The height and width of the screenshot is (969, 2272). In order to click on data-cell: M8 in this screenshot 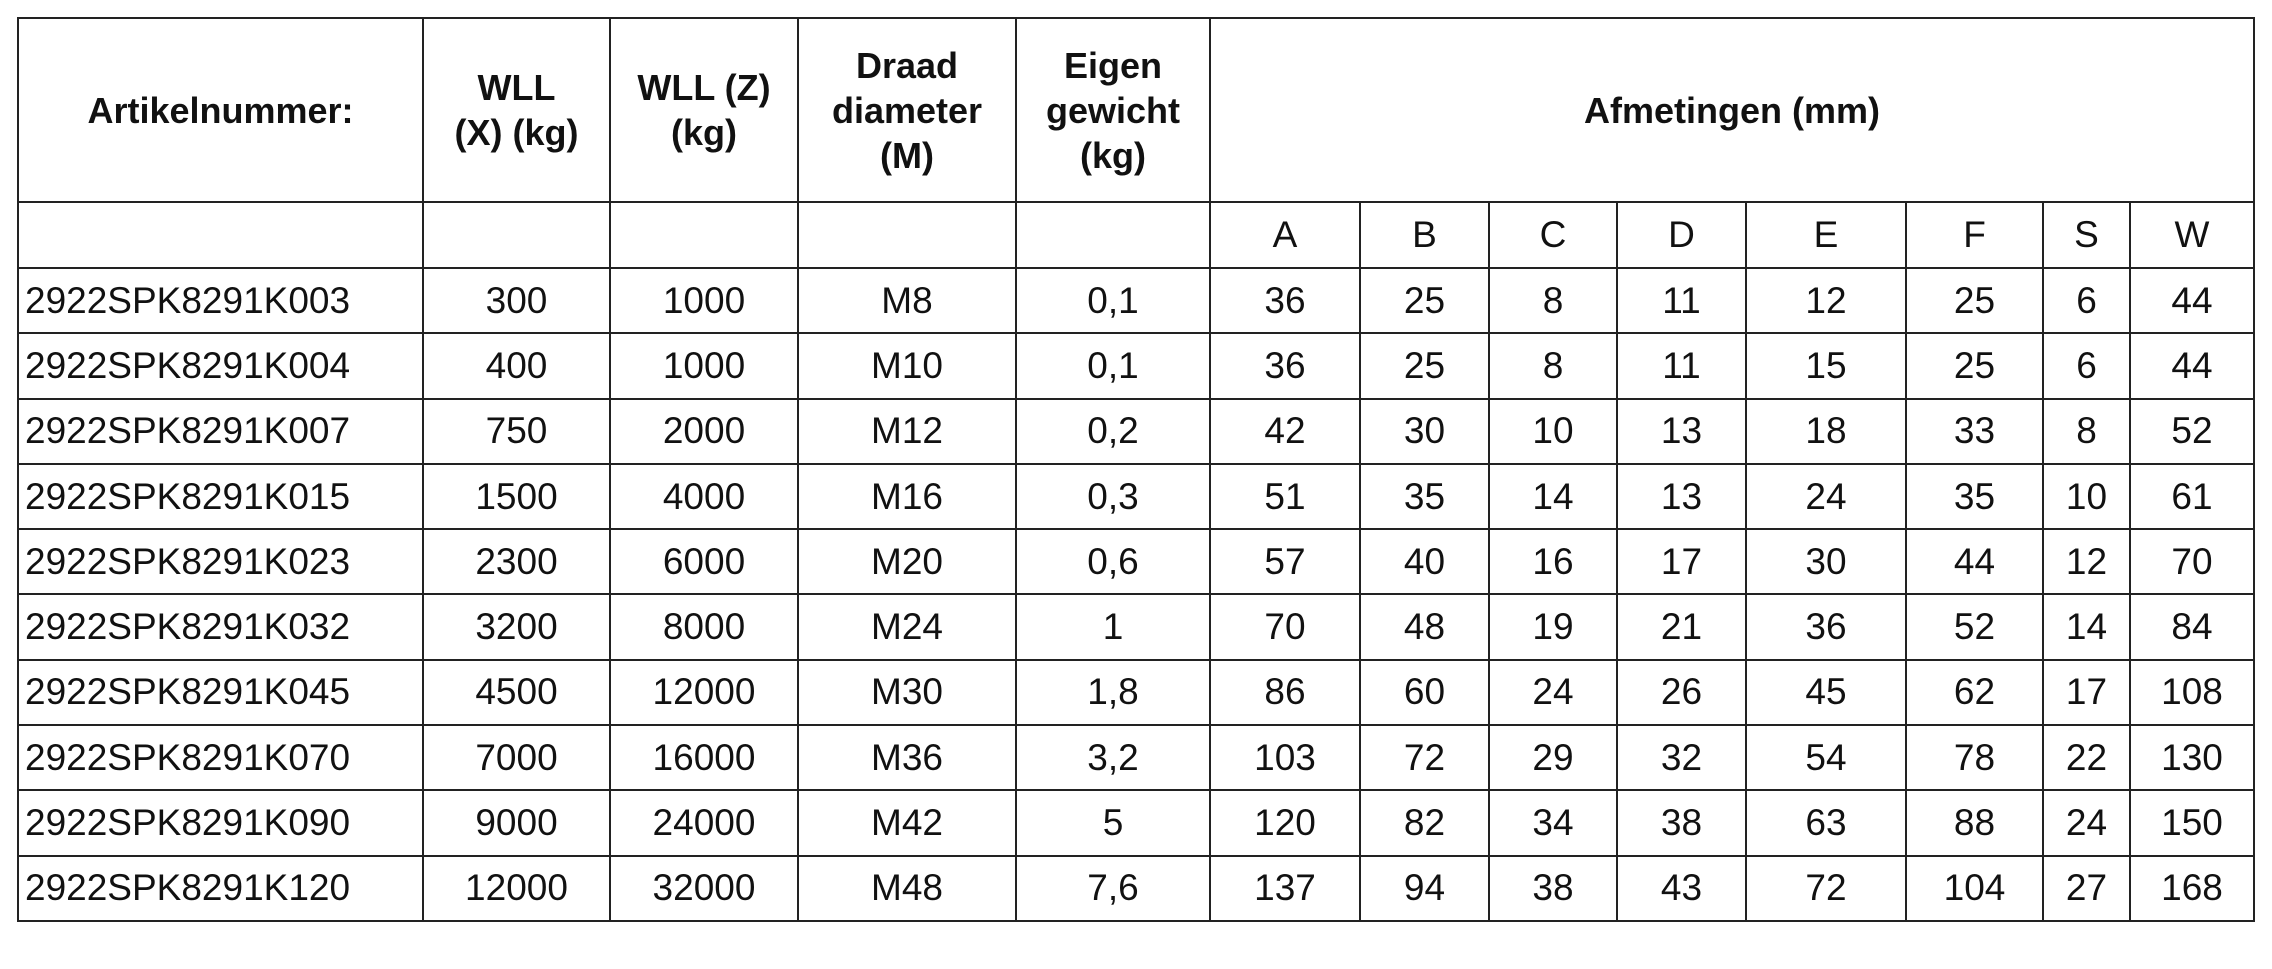, I will do `click(907, 300)`.